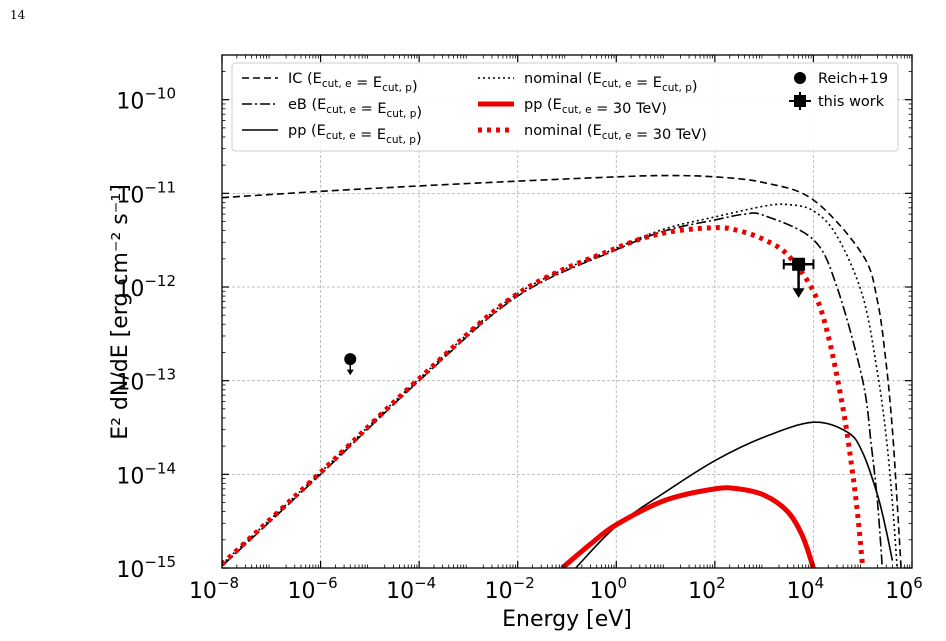  I want to click on series-line-pp-curve, so click(734, 494).